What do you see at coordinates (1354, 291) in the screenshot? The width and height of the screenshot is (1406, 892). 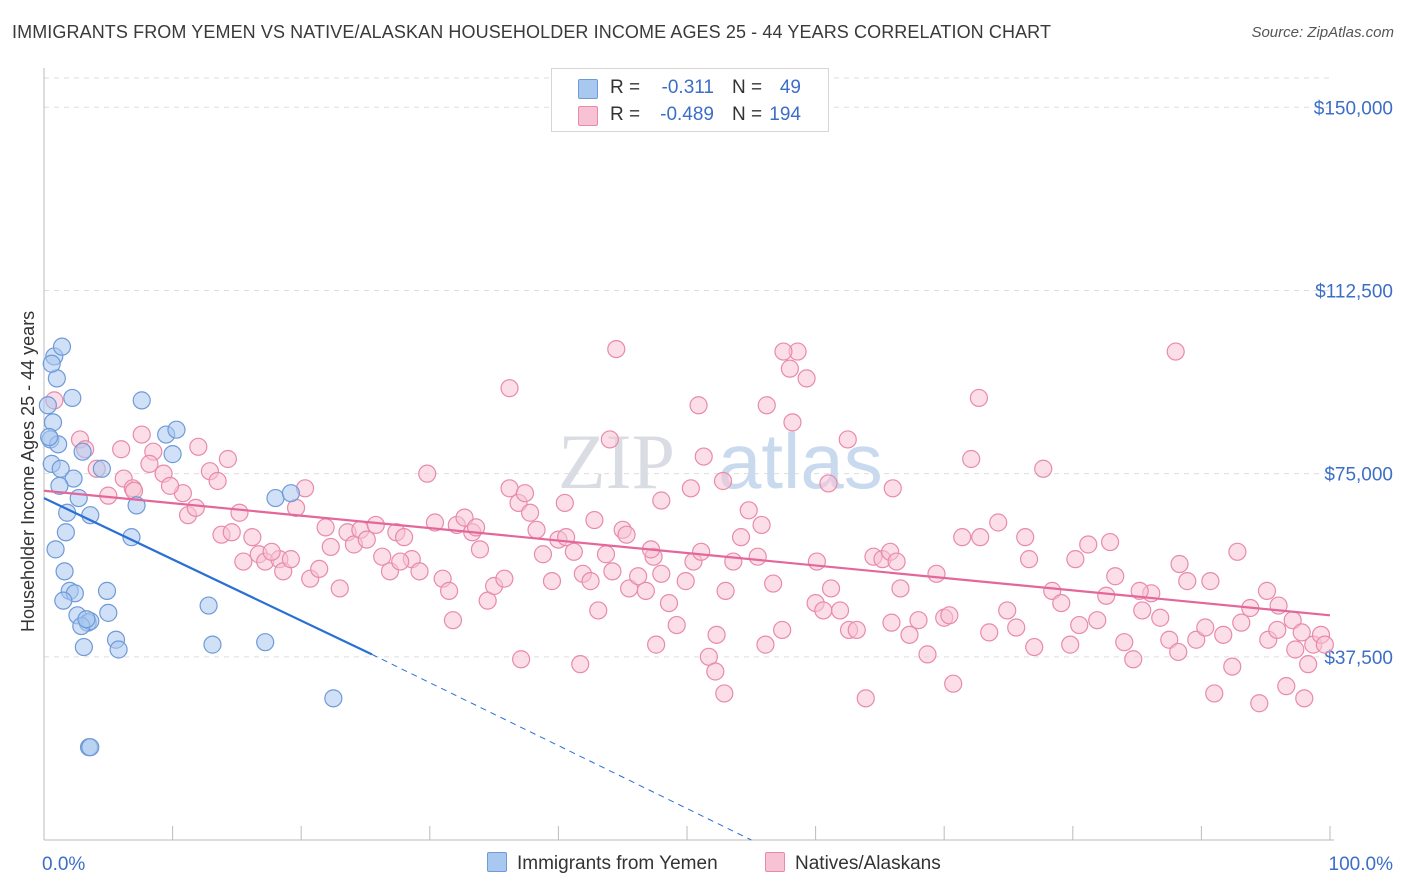 I see `y-tick-label: $112,500` at bounding box center [1354, 291].